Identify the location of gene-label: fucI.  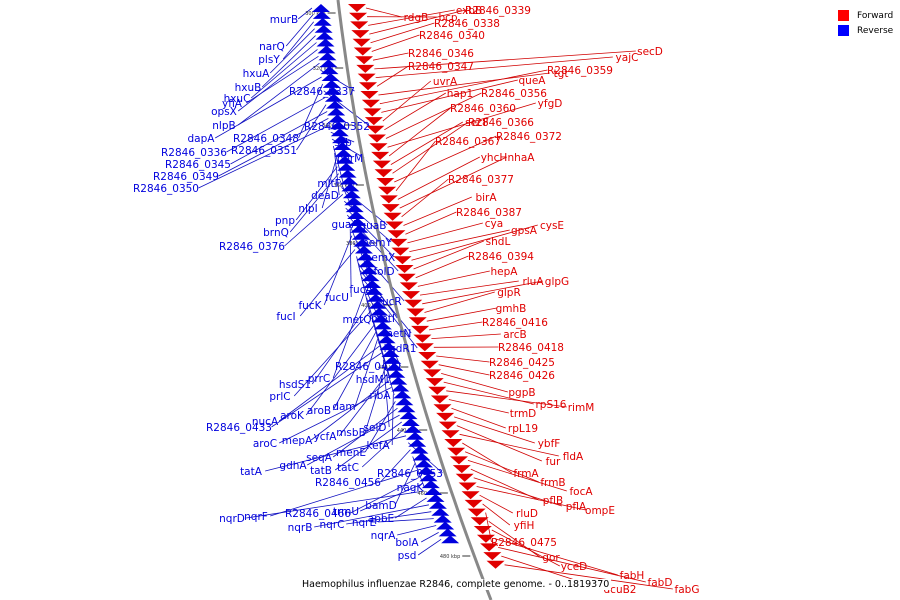
(285, 317).